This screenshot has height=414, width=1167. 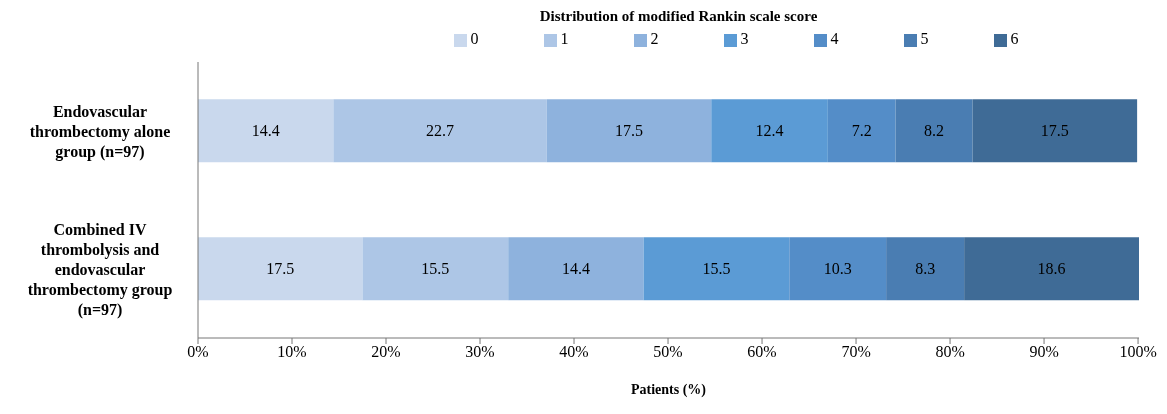 I want to click on data-label: 8.2, so click(x=934, y=131).